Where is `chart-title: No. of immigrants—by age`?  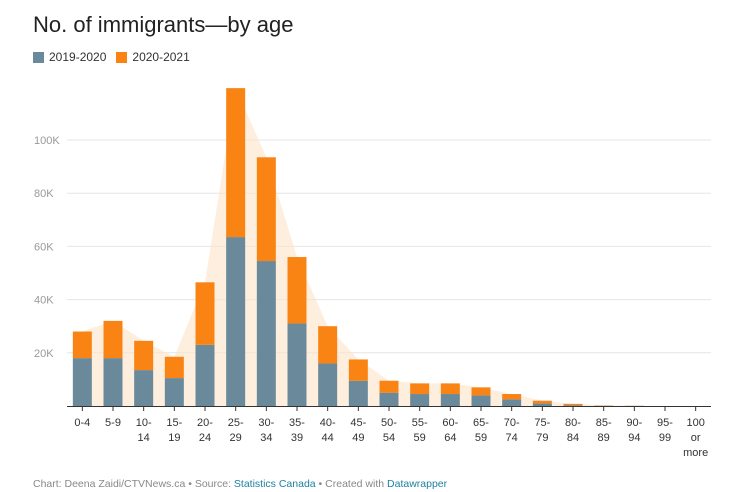 chart-title: No. of immigrants—by age is located at coordinates (163, 24).